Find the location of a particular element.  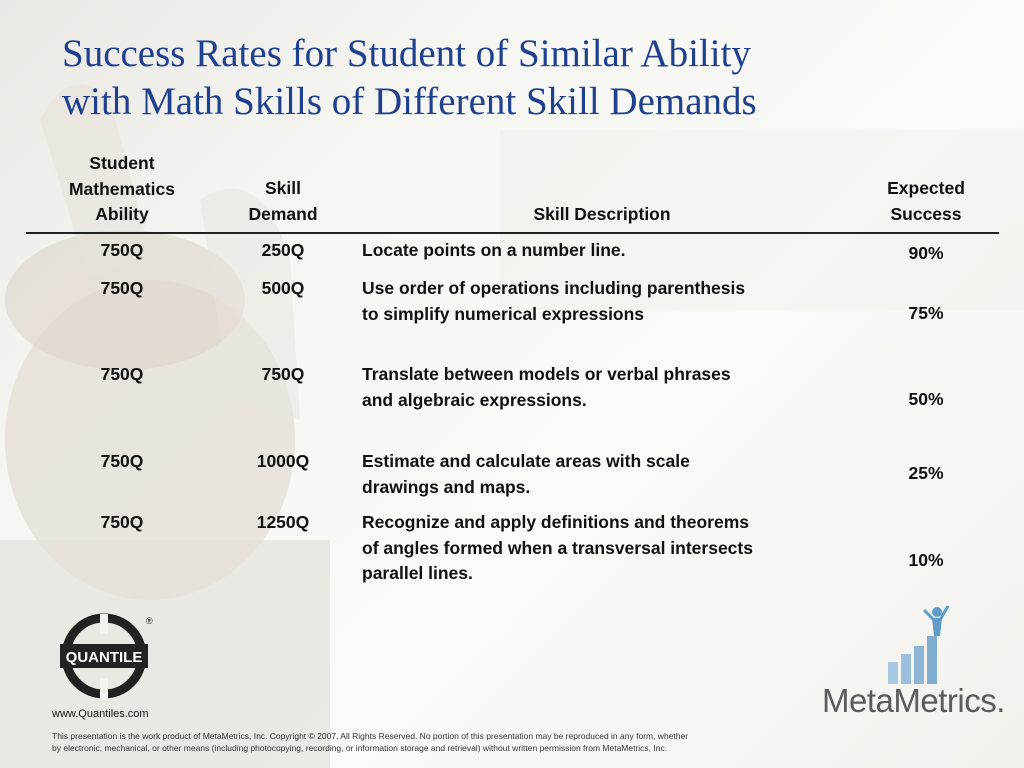

header-divider is located at coordinates (512, 233).